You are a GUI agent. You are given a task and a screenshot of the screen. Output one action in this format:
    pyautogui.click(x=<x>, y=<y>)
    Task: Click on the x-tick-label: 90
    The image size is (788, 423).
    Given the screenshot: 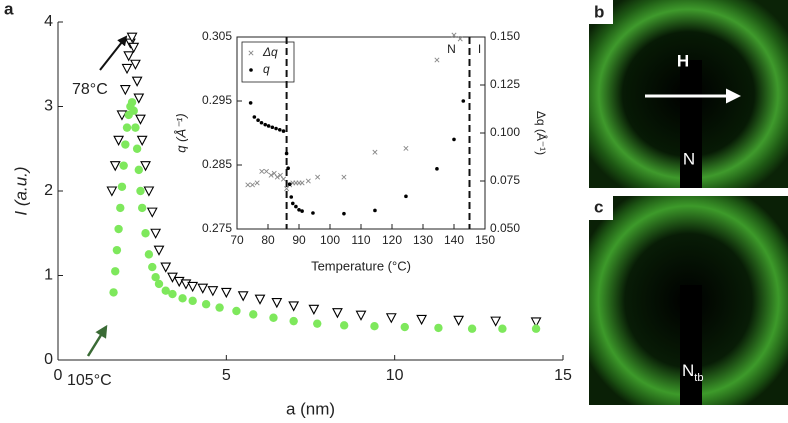 What is the action you would take?
    pyautogui.click(x=299, y=240)
    